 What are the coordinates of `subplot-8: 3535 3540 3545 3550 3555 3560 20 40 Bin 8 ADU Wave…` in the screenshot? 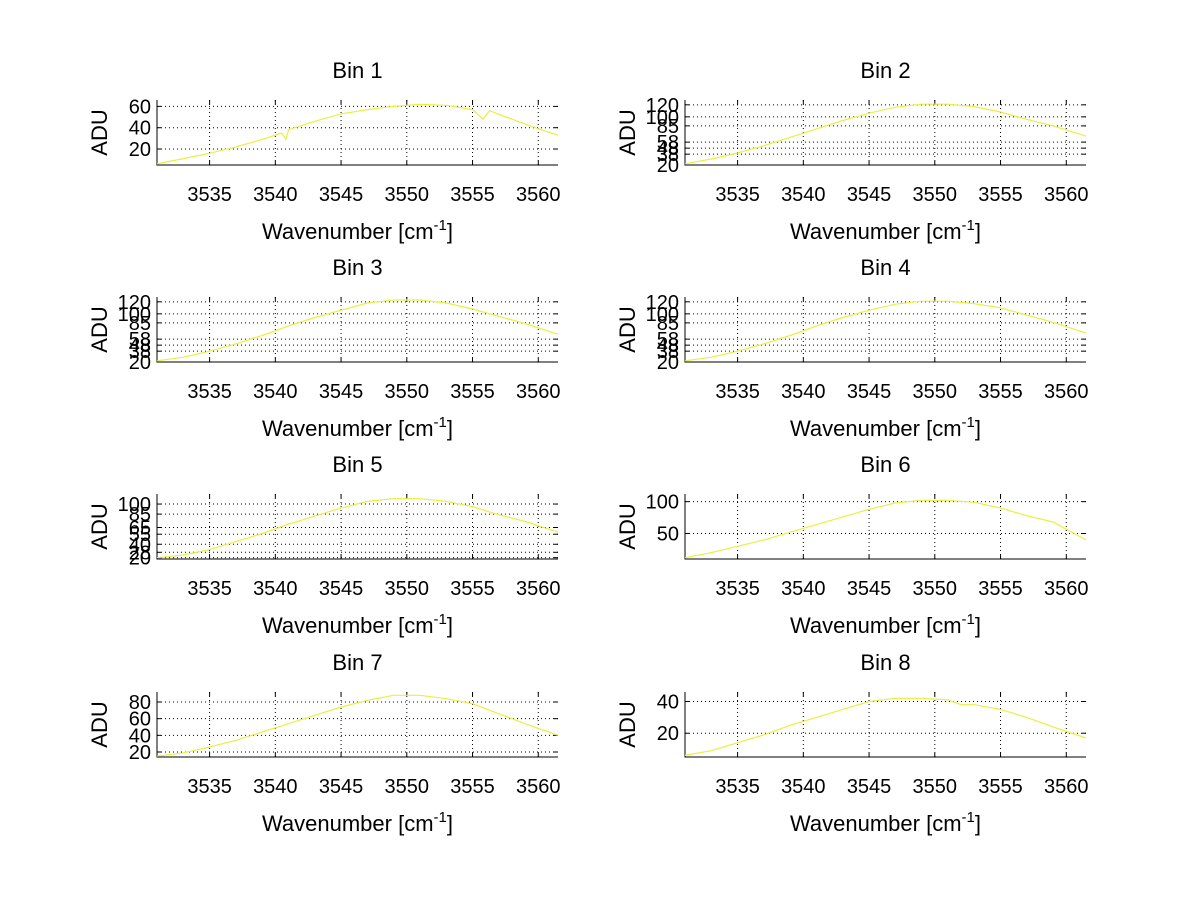 It's located at (852, 743).